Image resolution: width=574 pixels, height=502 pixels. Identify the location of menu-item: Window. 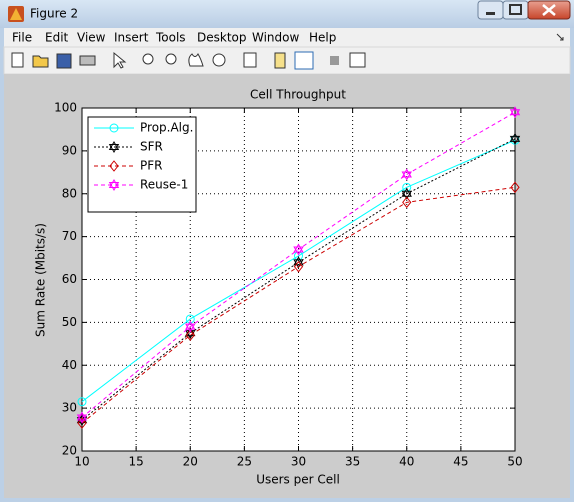
(276, 38).